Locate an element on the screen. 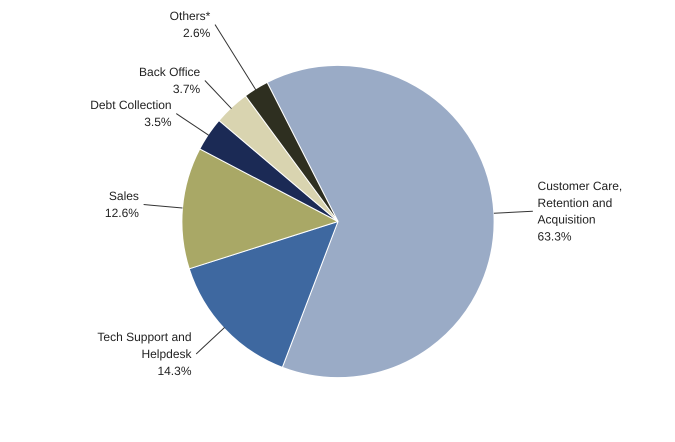  data-label: 3.5% is located at coordinates (158, 122).